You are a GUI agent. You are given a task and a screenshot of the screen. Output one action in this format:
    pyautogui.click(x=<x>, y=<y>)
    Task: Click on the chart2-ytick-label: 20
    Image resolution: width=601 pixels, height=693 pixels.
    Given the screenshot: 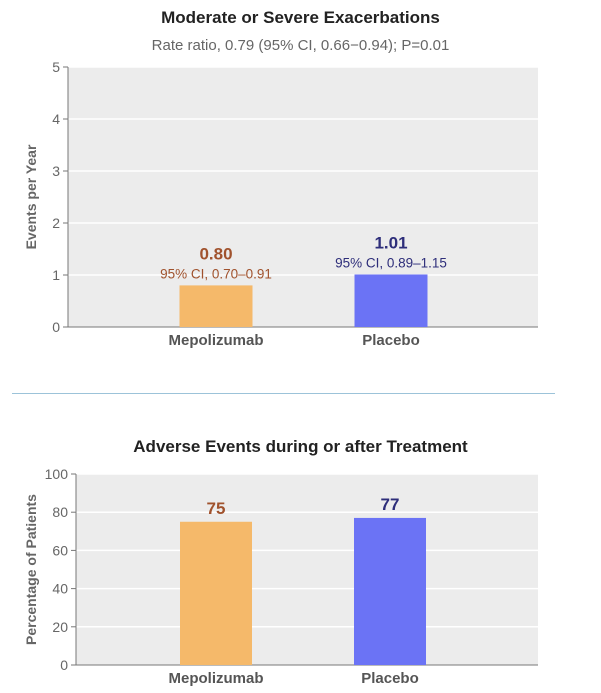 What is the action you would take?
    pyautogui.click(x=60, y=627)
    